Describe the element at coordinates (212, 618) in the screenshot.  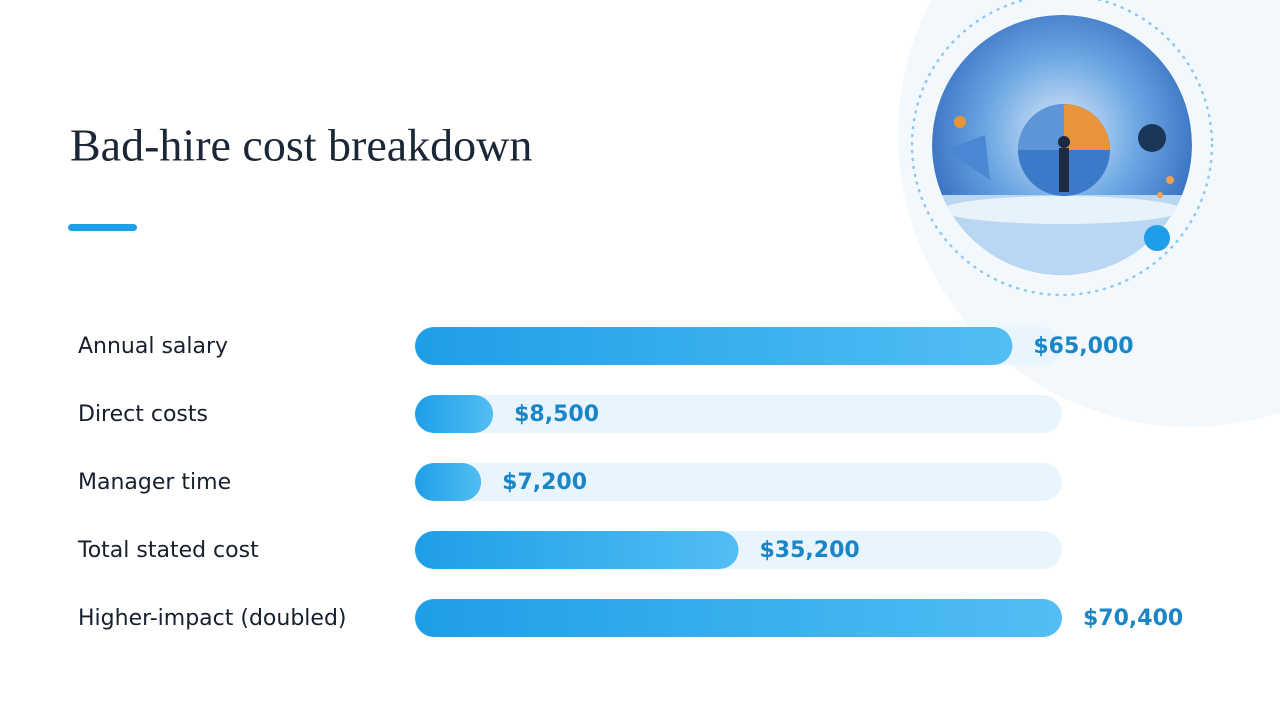
I see `category-label: Higher-impact (doubled)` at that location.